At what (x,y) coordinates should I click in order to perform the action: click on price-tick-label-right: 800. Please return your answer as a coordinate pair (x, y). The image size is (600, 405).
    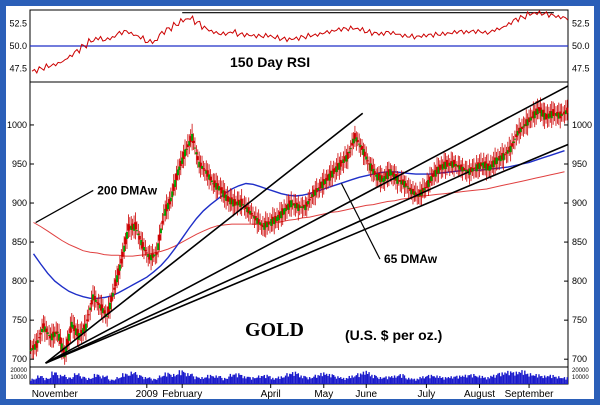
    Looking at the image, I should click on (579, 281).